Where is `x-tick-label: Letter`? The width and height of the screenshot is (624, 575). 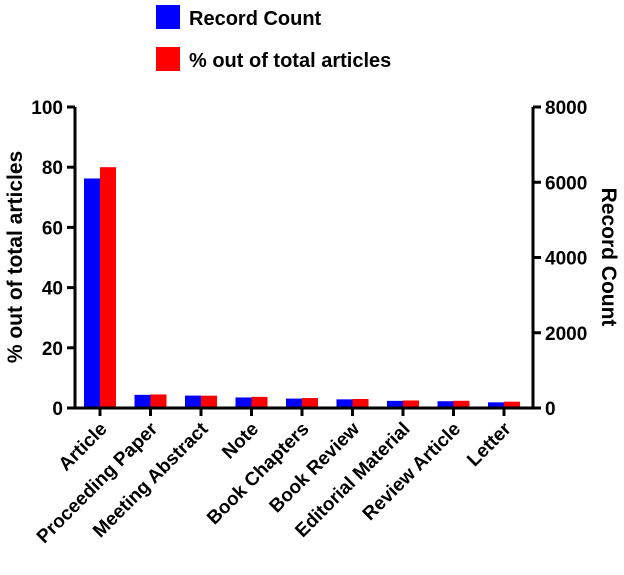 x-tick-label: Letter is located at coordinates (489, 444).